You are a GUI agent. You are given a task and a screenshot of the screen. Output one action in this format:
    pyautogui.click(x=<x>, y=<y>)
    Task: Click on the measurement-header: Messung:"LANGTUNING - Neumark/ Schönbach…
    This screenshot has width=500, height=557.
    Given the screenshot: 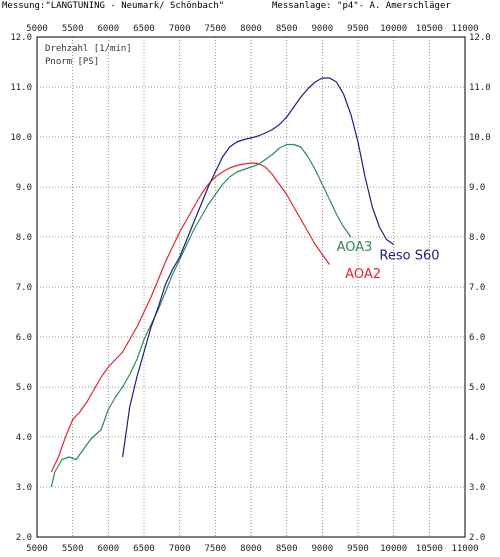 What is the action you would take?
    pyautogui.click(x=113, y=6)
    